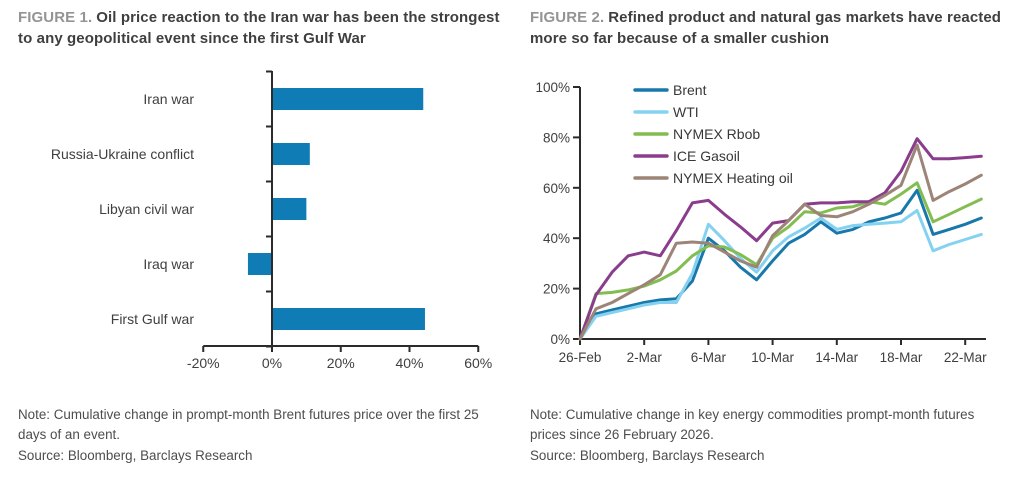 The image size is (1024, 483). What do you see at coordinates (272, 363) in the screenshot?
I see `x-tick-label: 0%` at bounding box center [272, 363].